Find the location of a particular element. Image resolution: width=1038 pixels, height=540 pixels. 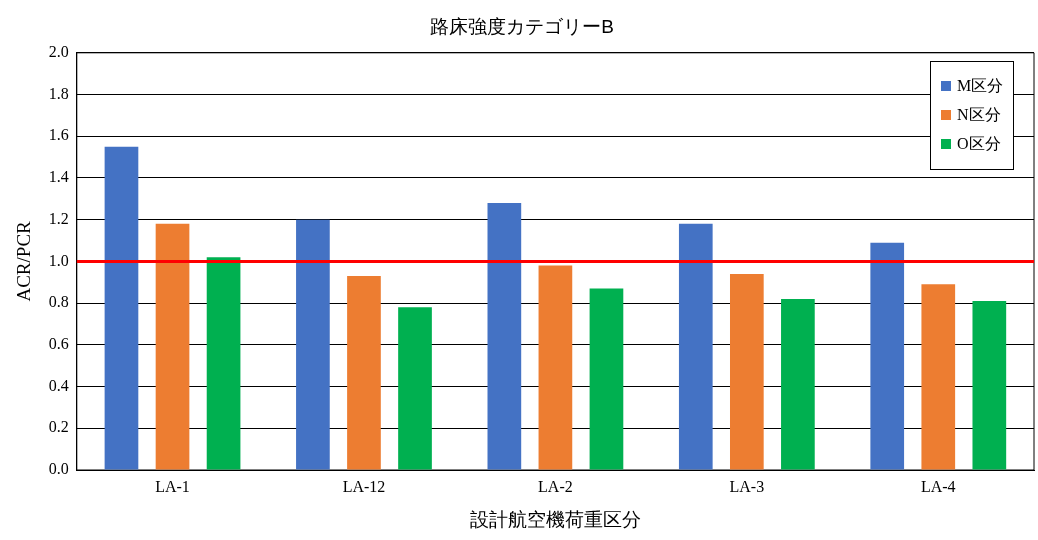

y-tick-label: 1.6 is located at coordinates (58, 135).